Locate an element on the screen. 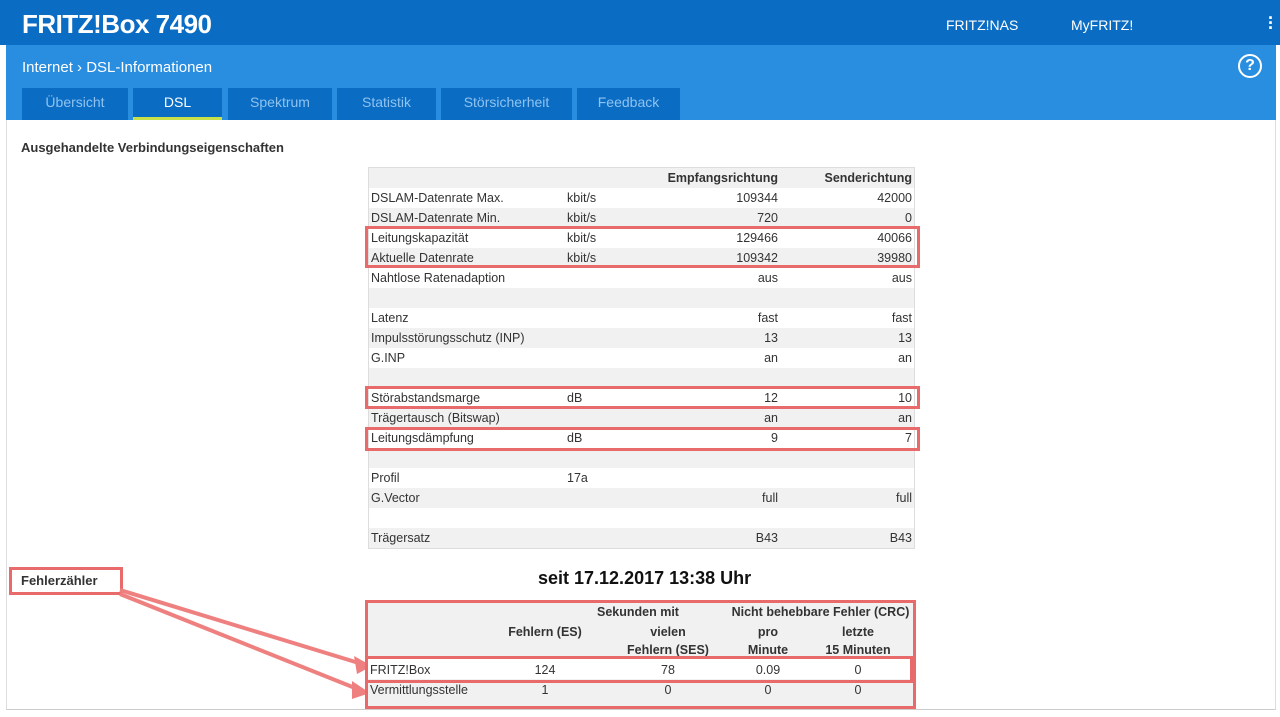  section-title: Ausgehandelte Verbindungseigenschaften is located at coordinates (152, 147).